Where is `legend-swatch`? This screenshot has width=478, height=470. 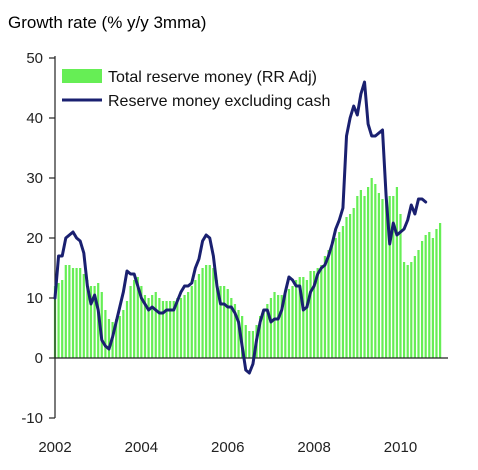
legend-swatch is located at coordinates (82, 76).